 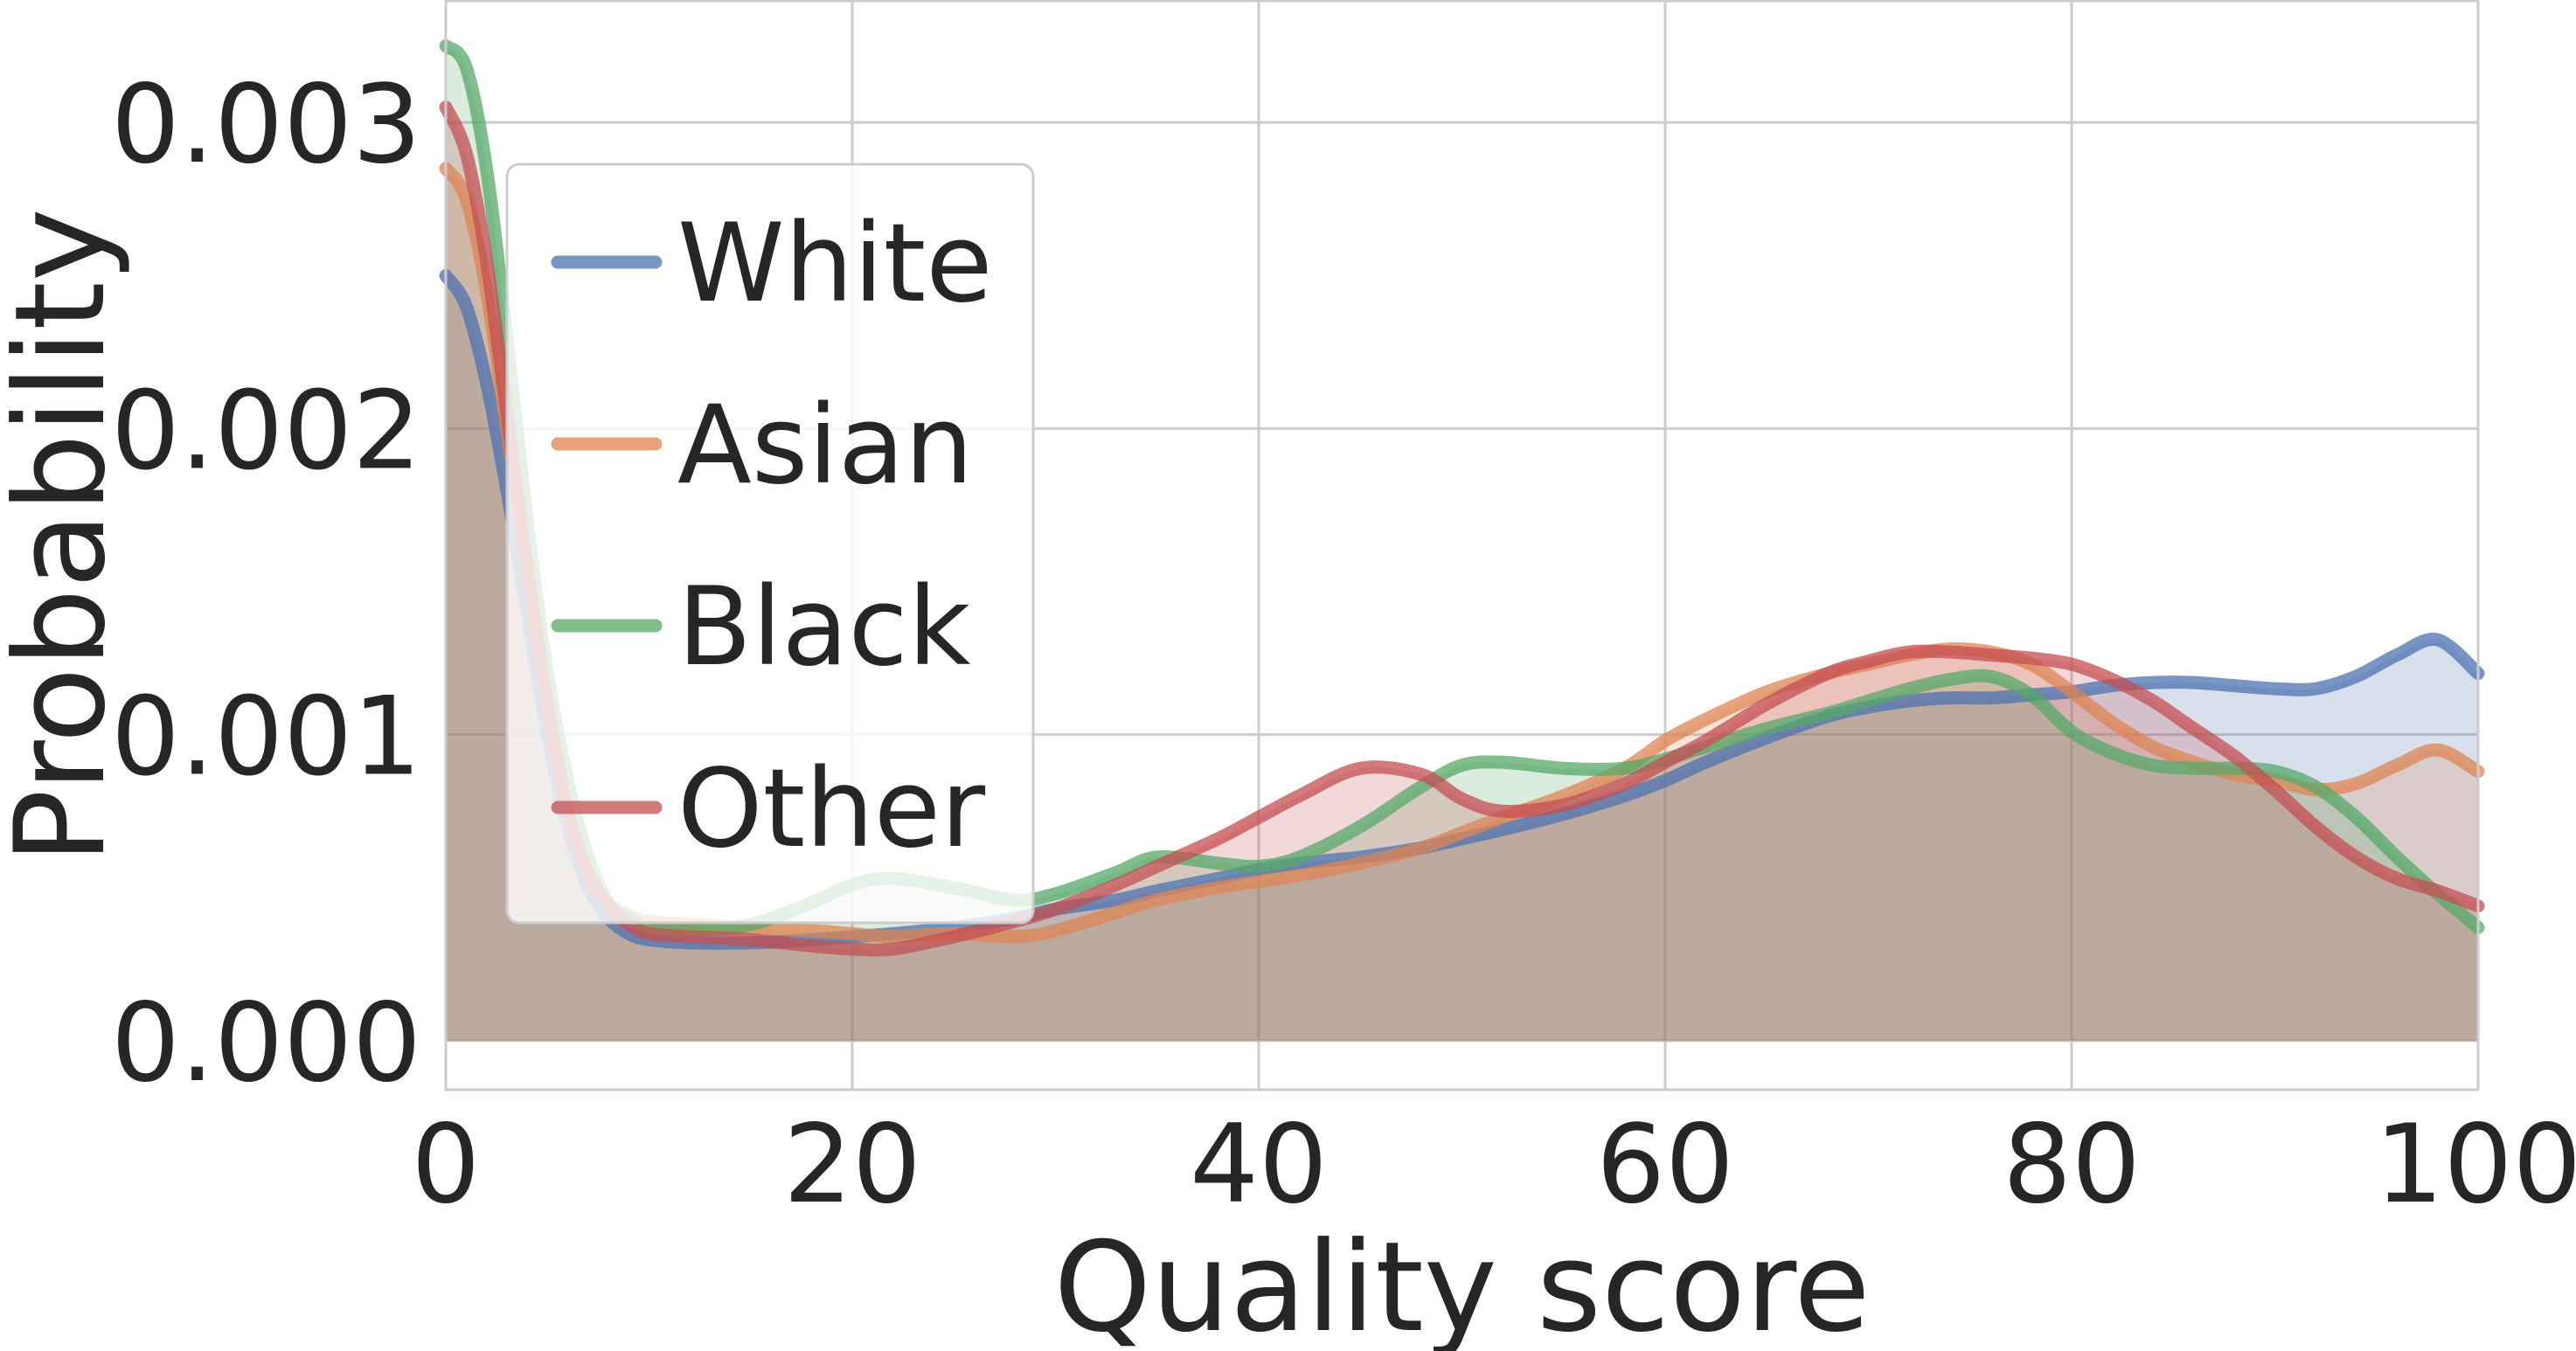 What do you see at coordinates (266, 1043) in the screenshot?
I see `y-tick-label: 0.000` at bounding box center [266, 1043].